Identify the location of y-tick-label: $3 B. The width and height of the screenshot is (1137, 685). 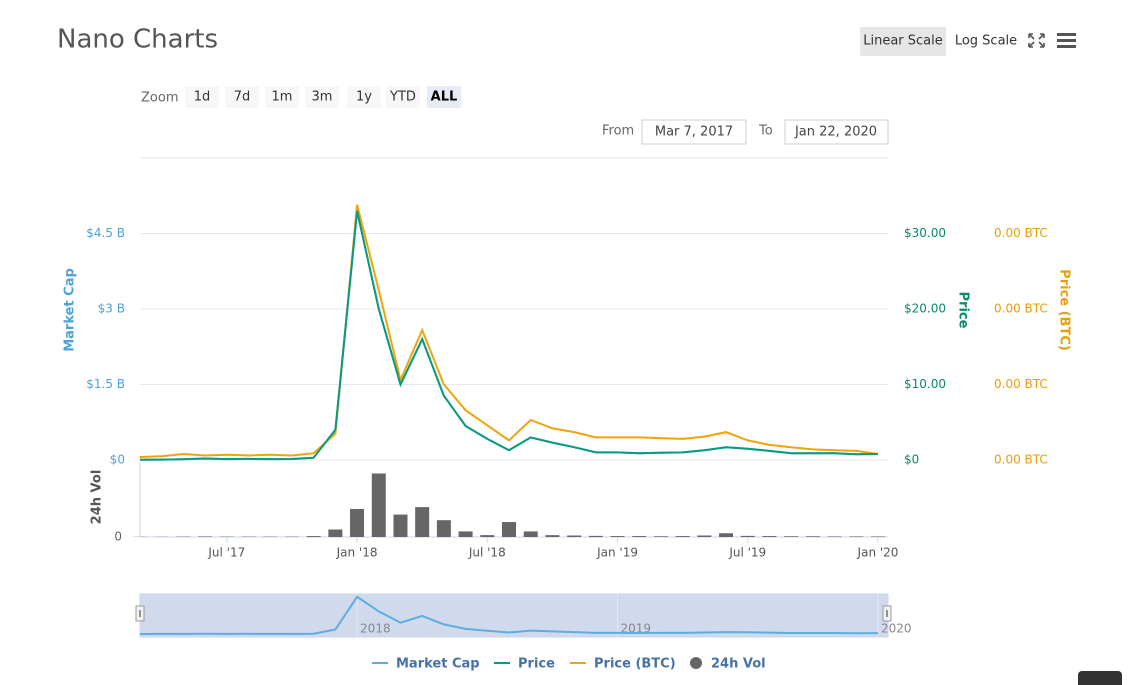
(111, 309).